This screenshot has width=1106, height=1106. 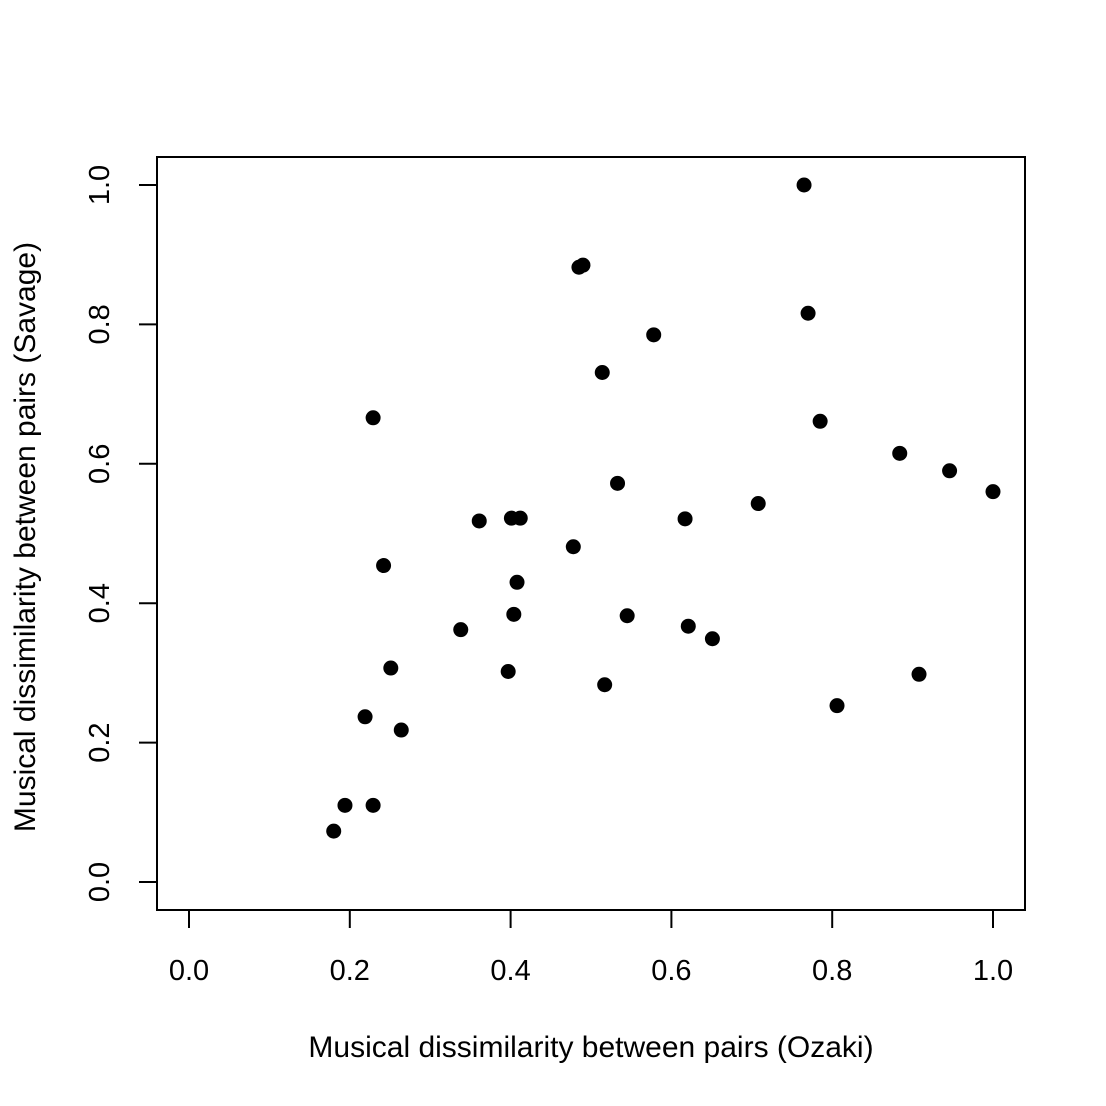 What do you see at coordinates (993, 971) in the screenshot?
I see `x-tick-label: 1.0` at bounding box center [993, 971].